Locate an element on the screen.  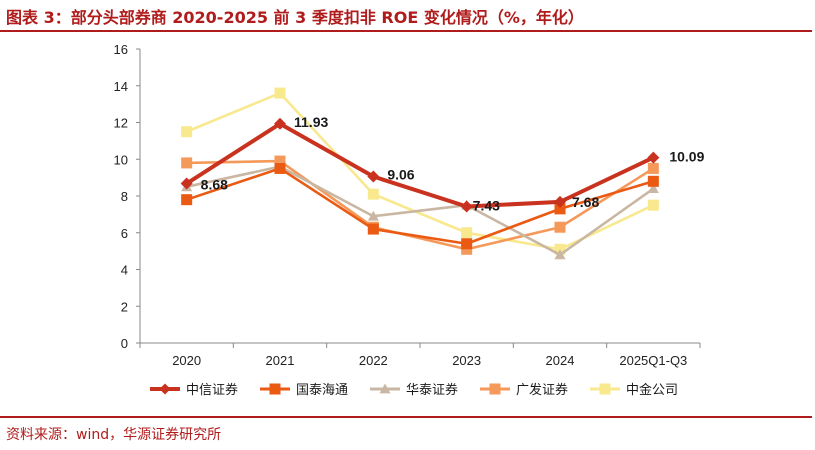
x-tick-label: 2023 is located at coordinates (466, 360).